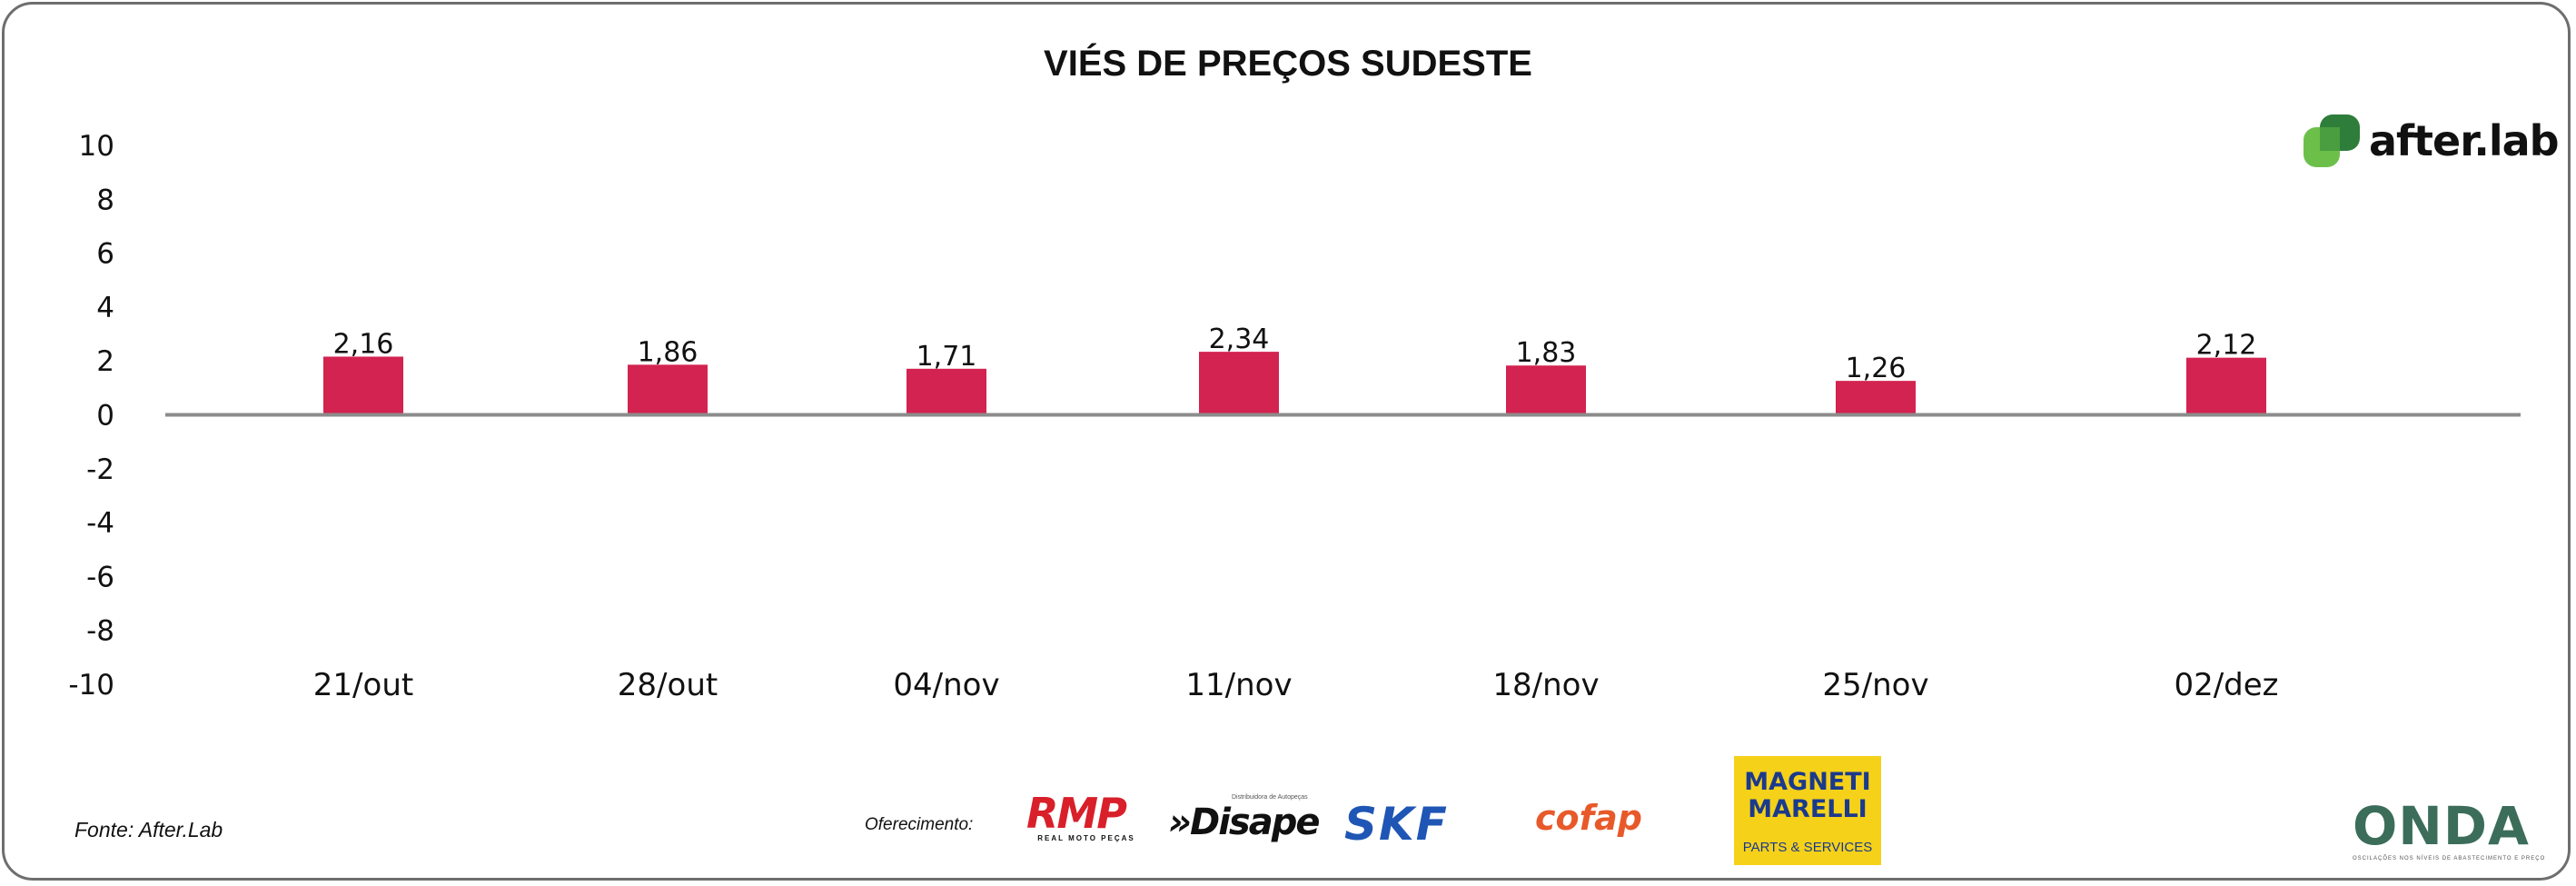 The height and width of the screenshot is (886, 2576). I want to click on disape-wordmark: »Disape, so click(1244, 822).